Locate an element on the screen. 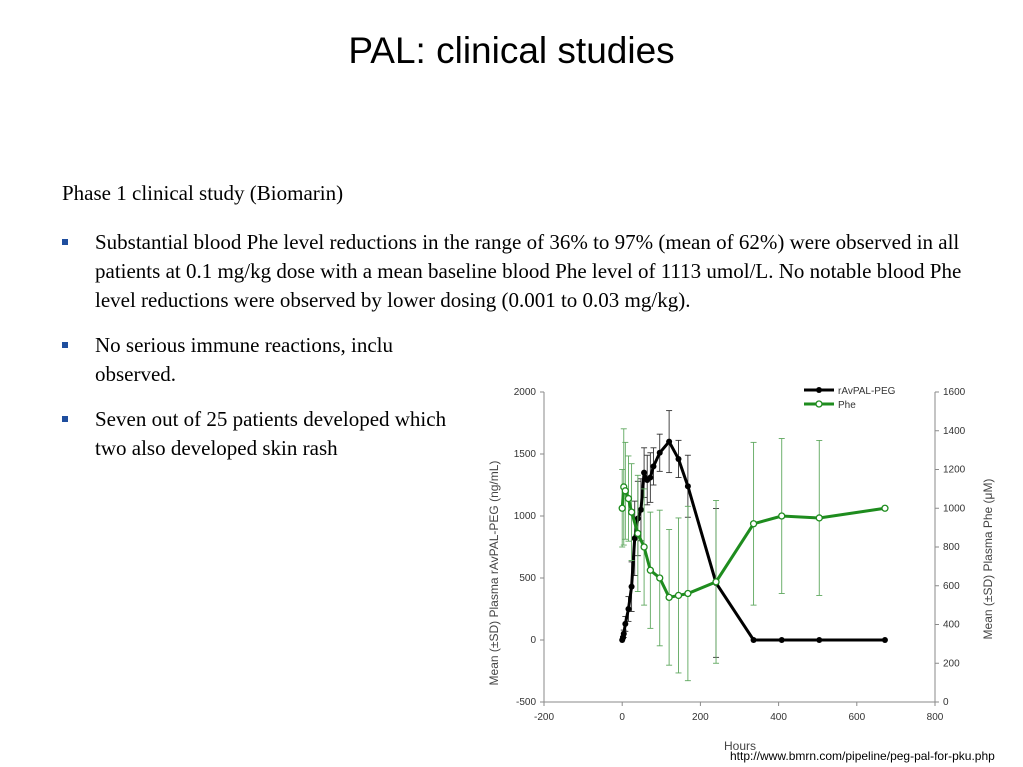 Image resolution: width=1023 pixels, height=767 pixels. y-left-tick-label: 0 is located at coordinates (533, 640).